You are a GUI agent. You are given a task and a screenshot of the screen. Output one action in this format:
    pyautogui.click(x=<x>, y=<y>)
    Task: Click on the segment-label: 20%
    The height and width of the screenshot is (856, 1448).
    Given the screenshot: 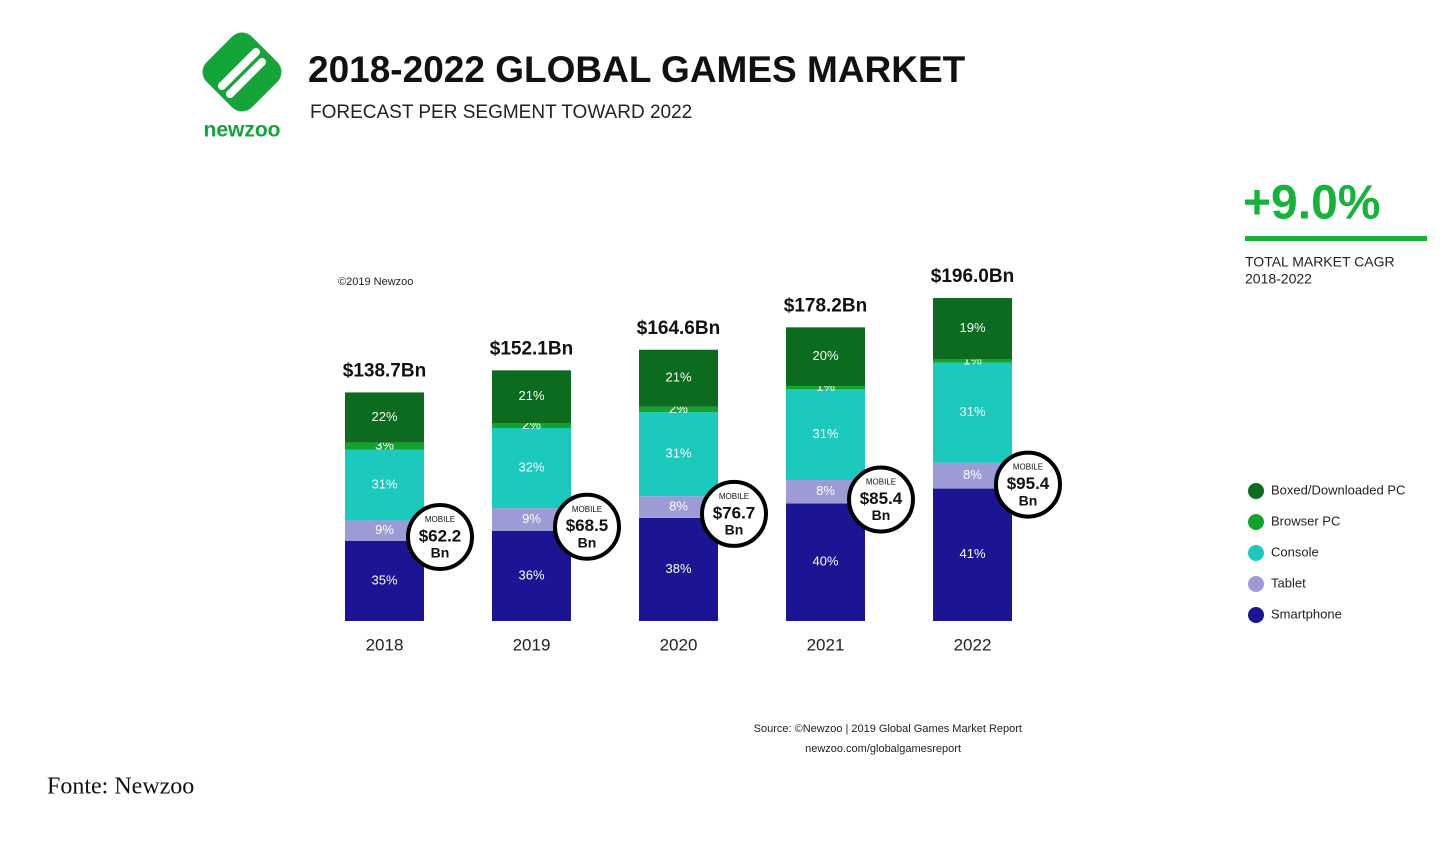 What is the action you would take?
    pyautogui.click(x=825, y=355)
    